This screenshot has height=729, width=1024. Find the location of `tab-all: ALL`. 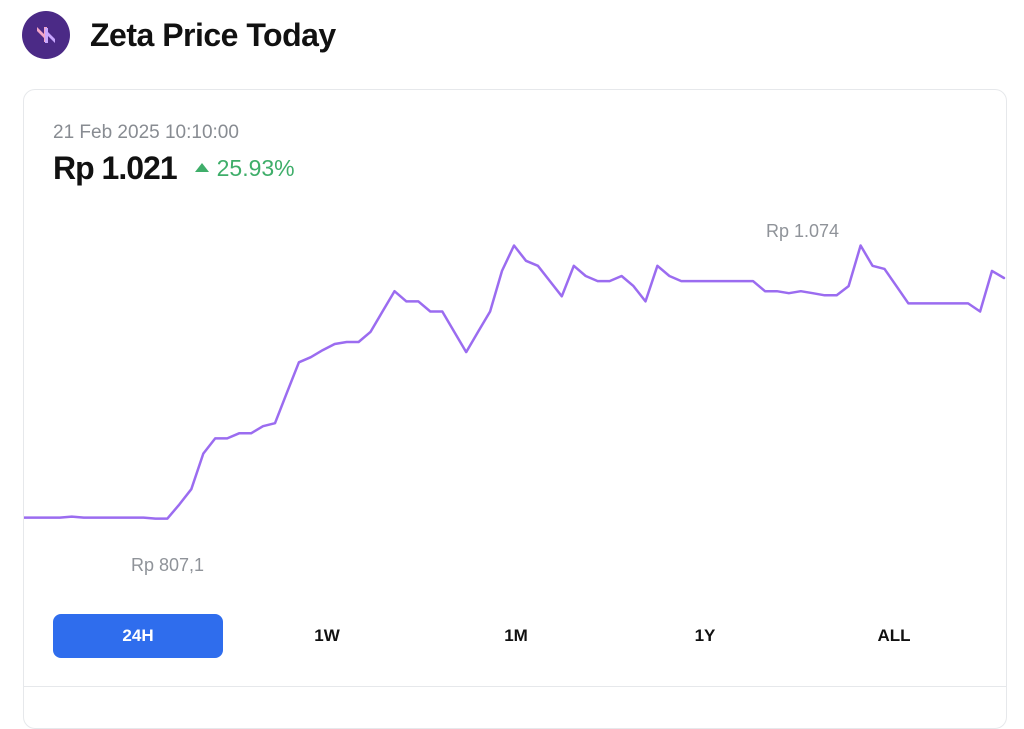

tab-all: ALL is located at coordinates (894, 635).